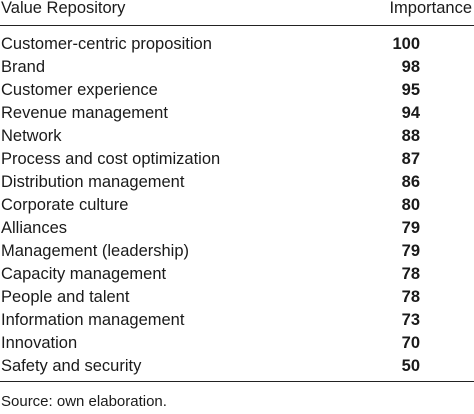 This screenshot has width=474, height=414. What do you see at coordinates (93, 182) in the screenshot?
I see `row-value-name: Distribution management` at bounding box center [93, 182].